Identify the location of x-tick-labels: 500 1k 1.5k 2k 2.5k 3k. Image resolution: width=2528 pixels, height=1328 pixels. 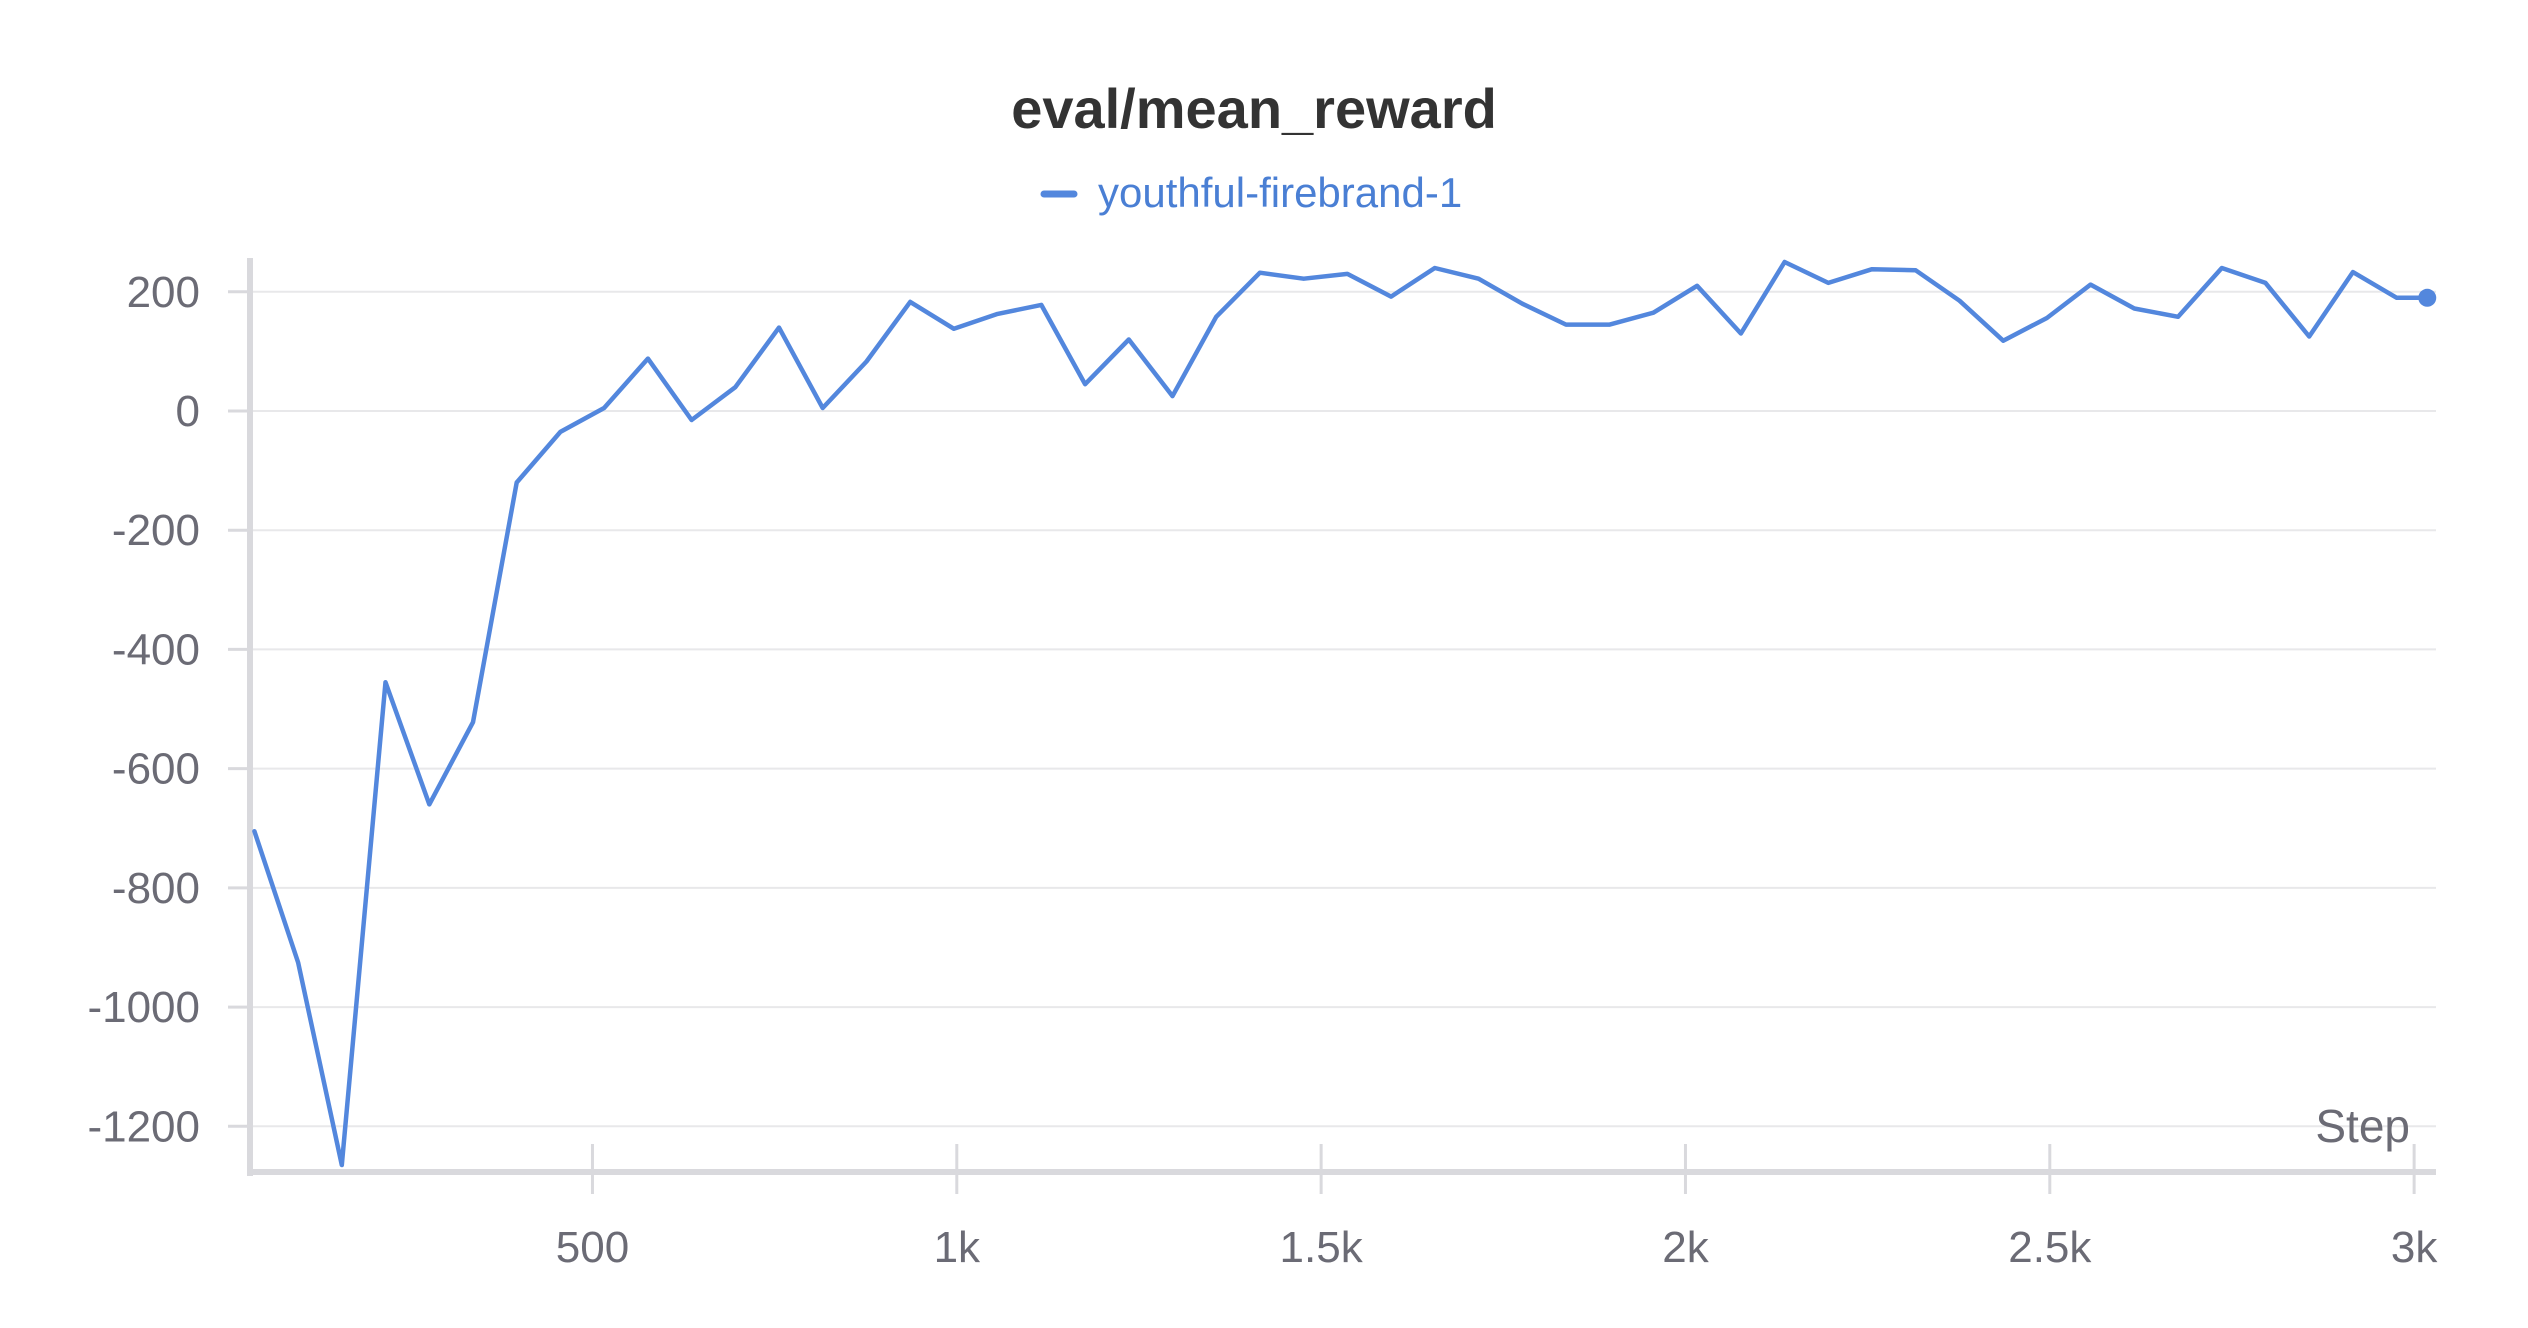
(1497, 1247).